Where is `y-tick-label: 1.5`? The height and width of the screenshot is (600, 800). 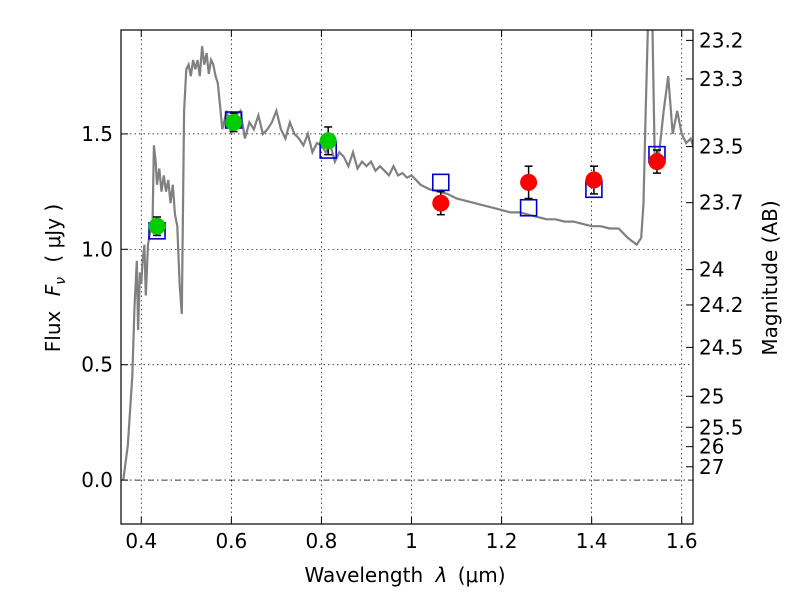 y-tick-label: 1.5 is located at coordinates (97, 134).